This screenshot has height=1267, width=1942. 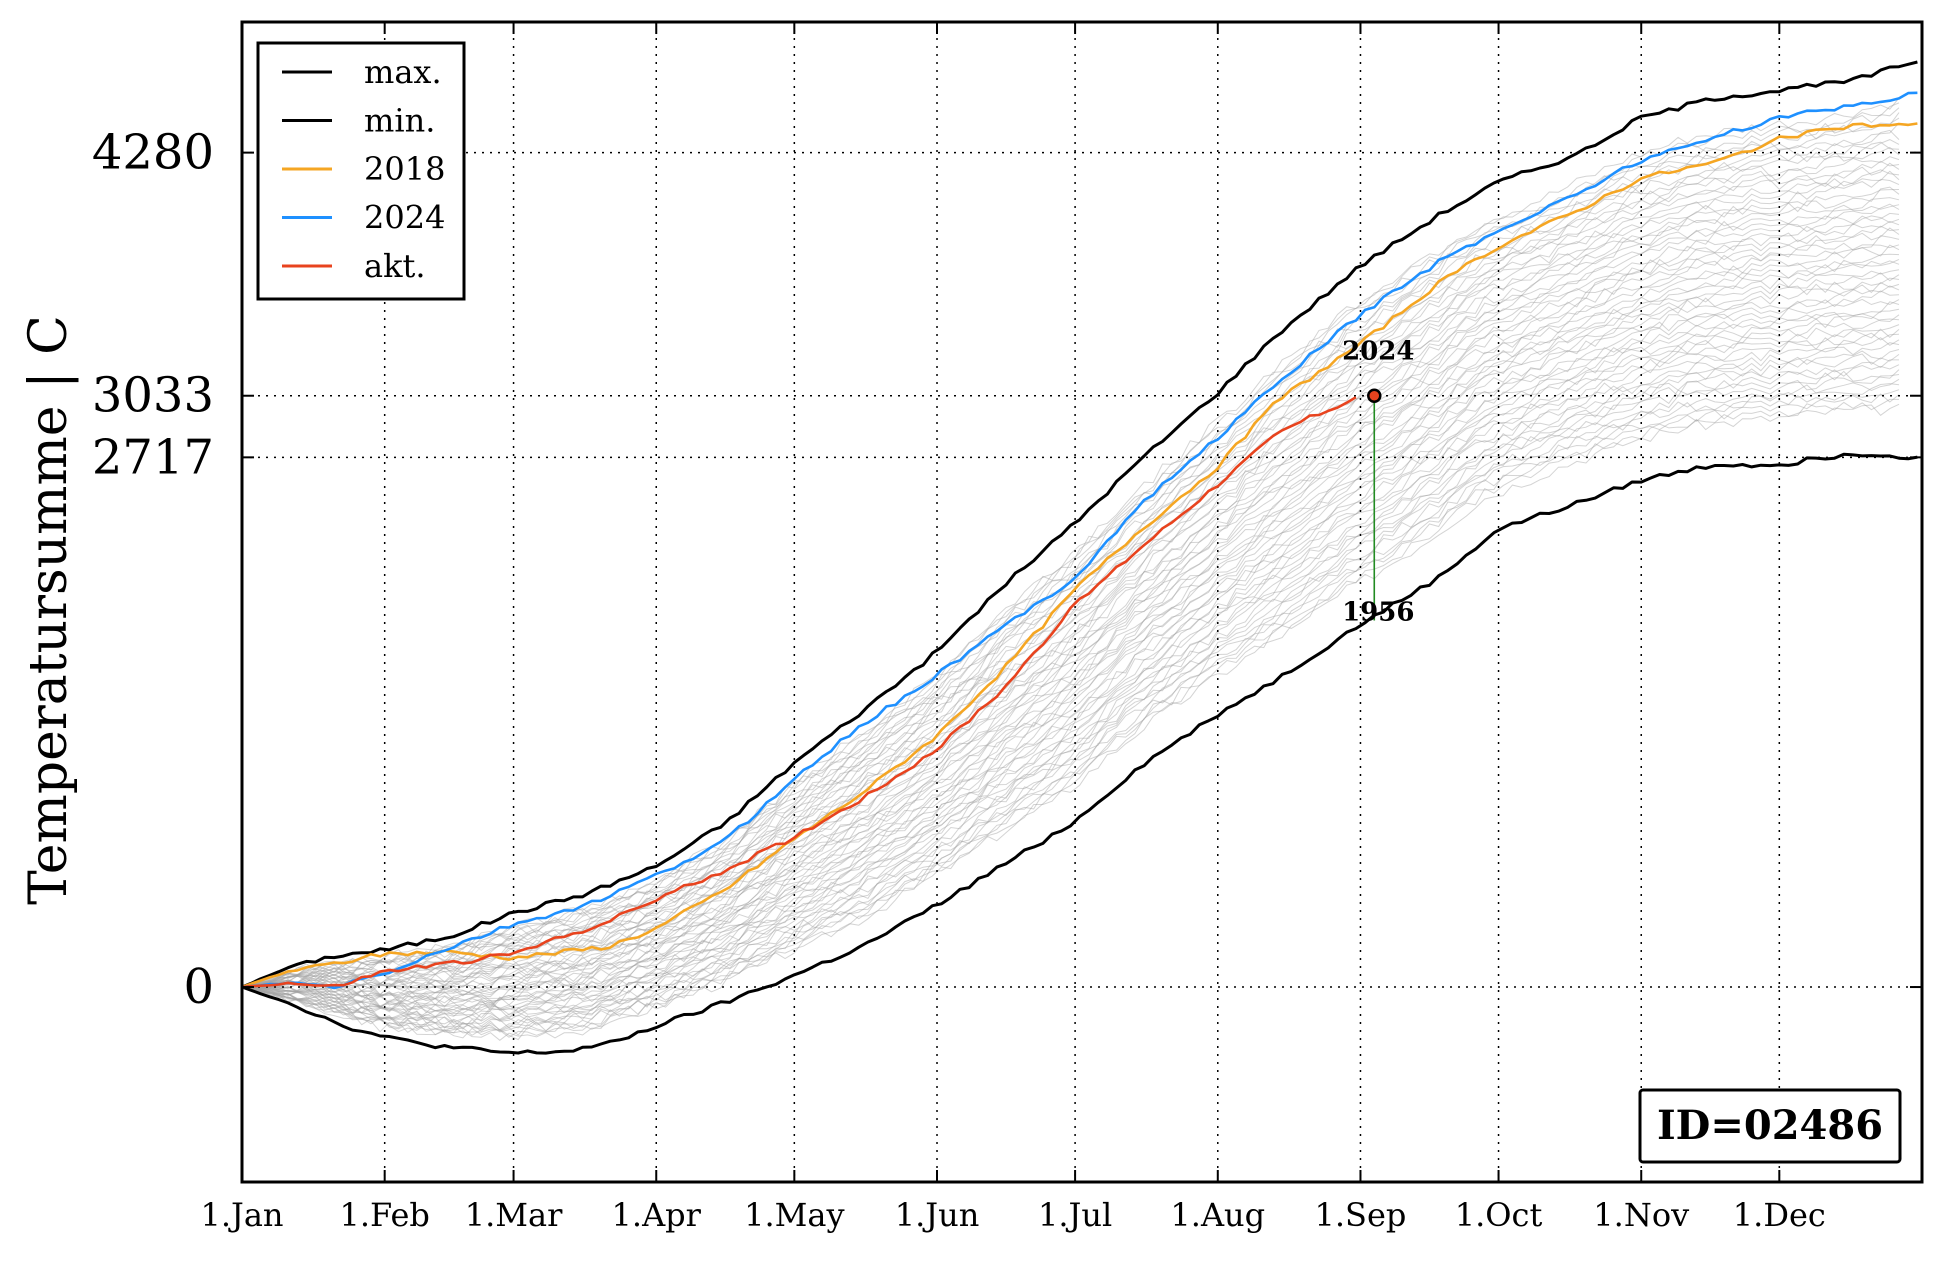 I want to click on legend-label: max., so click(x=403, y=72).